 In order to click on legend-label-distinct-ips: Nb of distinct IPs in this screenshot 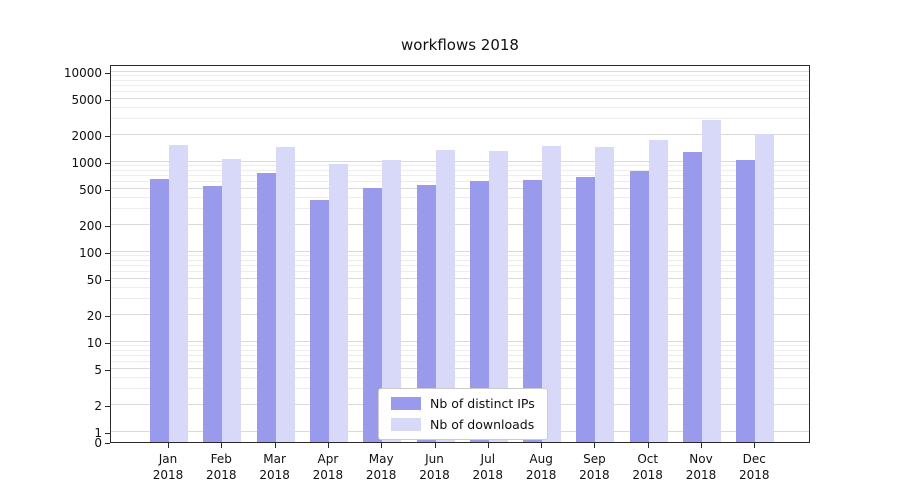, I will do `click(482, 403)`.